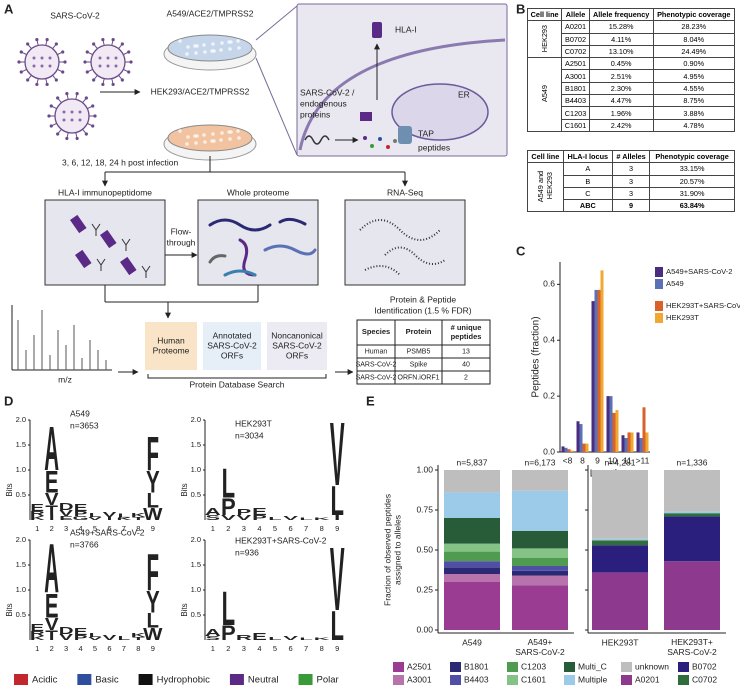  I want to click on y-tick-label: 1.5, so click(21, 444).